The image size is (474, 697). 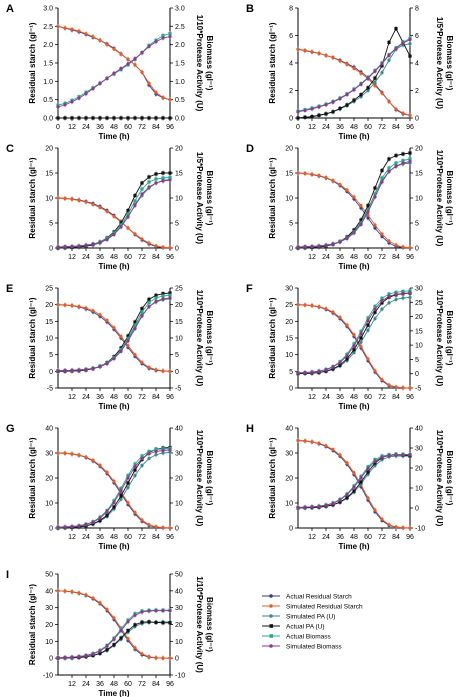 I want to click on y2-tick-label: 1.0, so click(x=180, y=82).